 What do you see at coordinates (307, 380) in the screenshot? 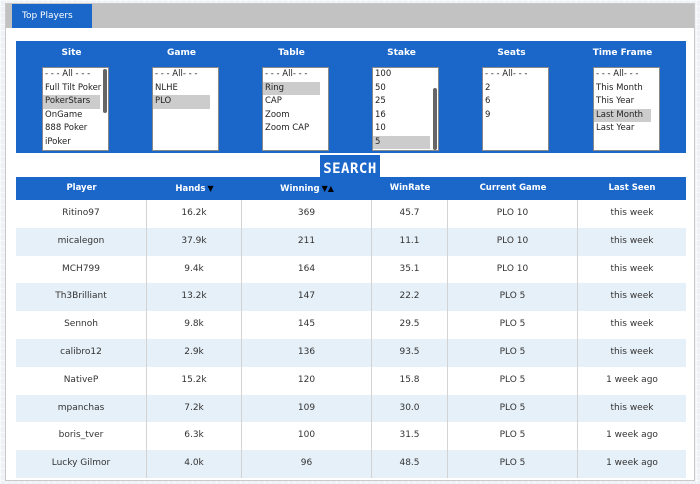
I see `cell-winning: 120` at bounding box center [307, 380].